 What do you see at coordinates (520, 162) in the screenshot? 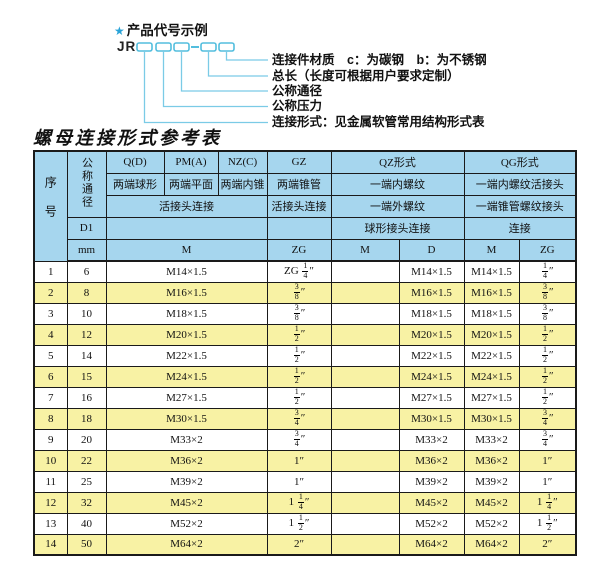
I see `header-qg: QG形式` at bounding box center [520, 162].